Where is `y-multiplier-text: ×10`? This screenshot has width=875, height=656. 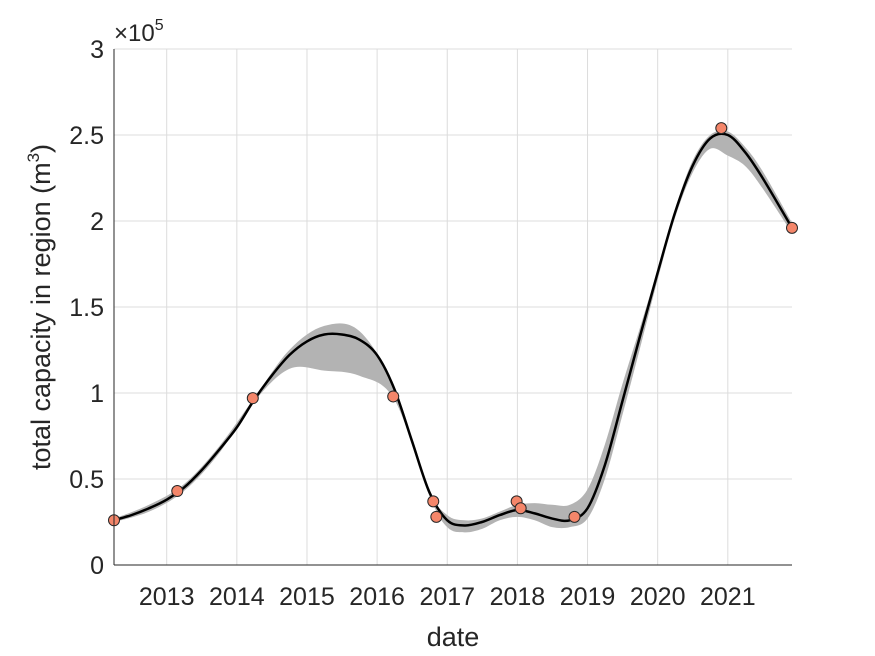 y-multiplier-text: ×10 is located at coordinates (134, 33).